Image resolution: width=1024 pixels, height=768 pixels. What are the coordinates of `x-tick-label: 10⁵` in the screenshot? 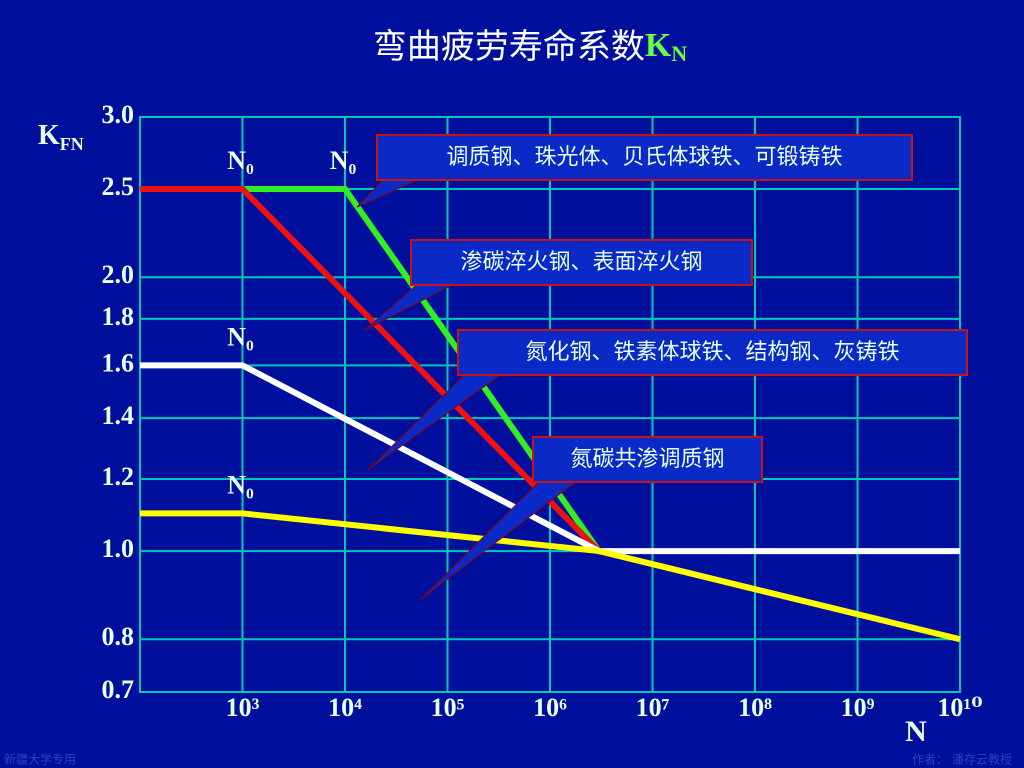 It's located at (448, 707).